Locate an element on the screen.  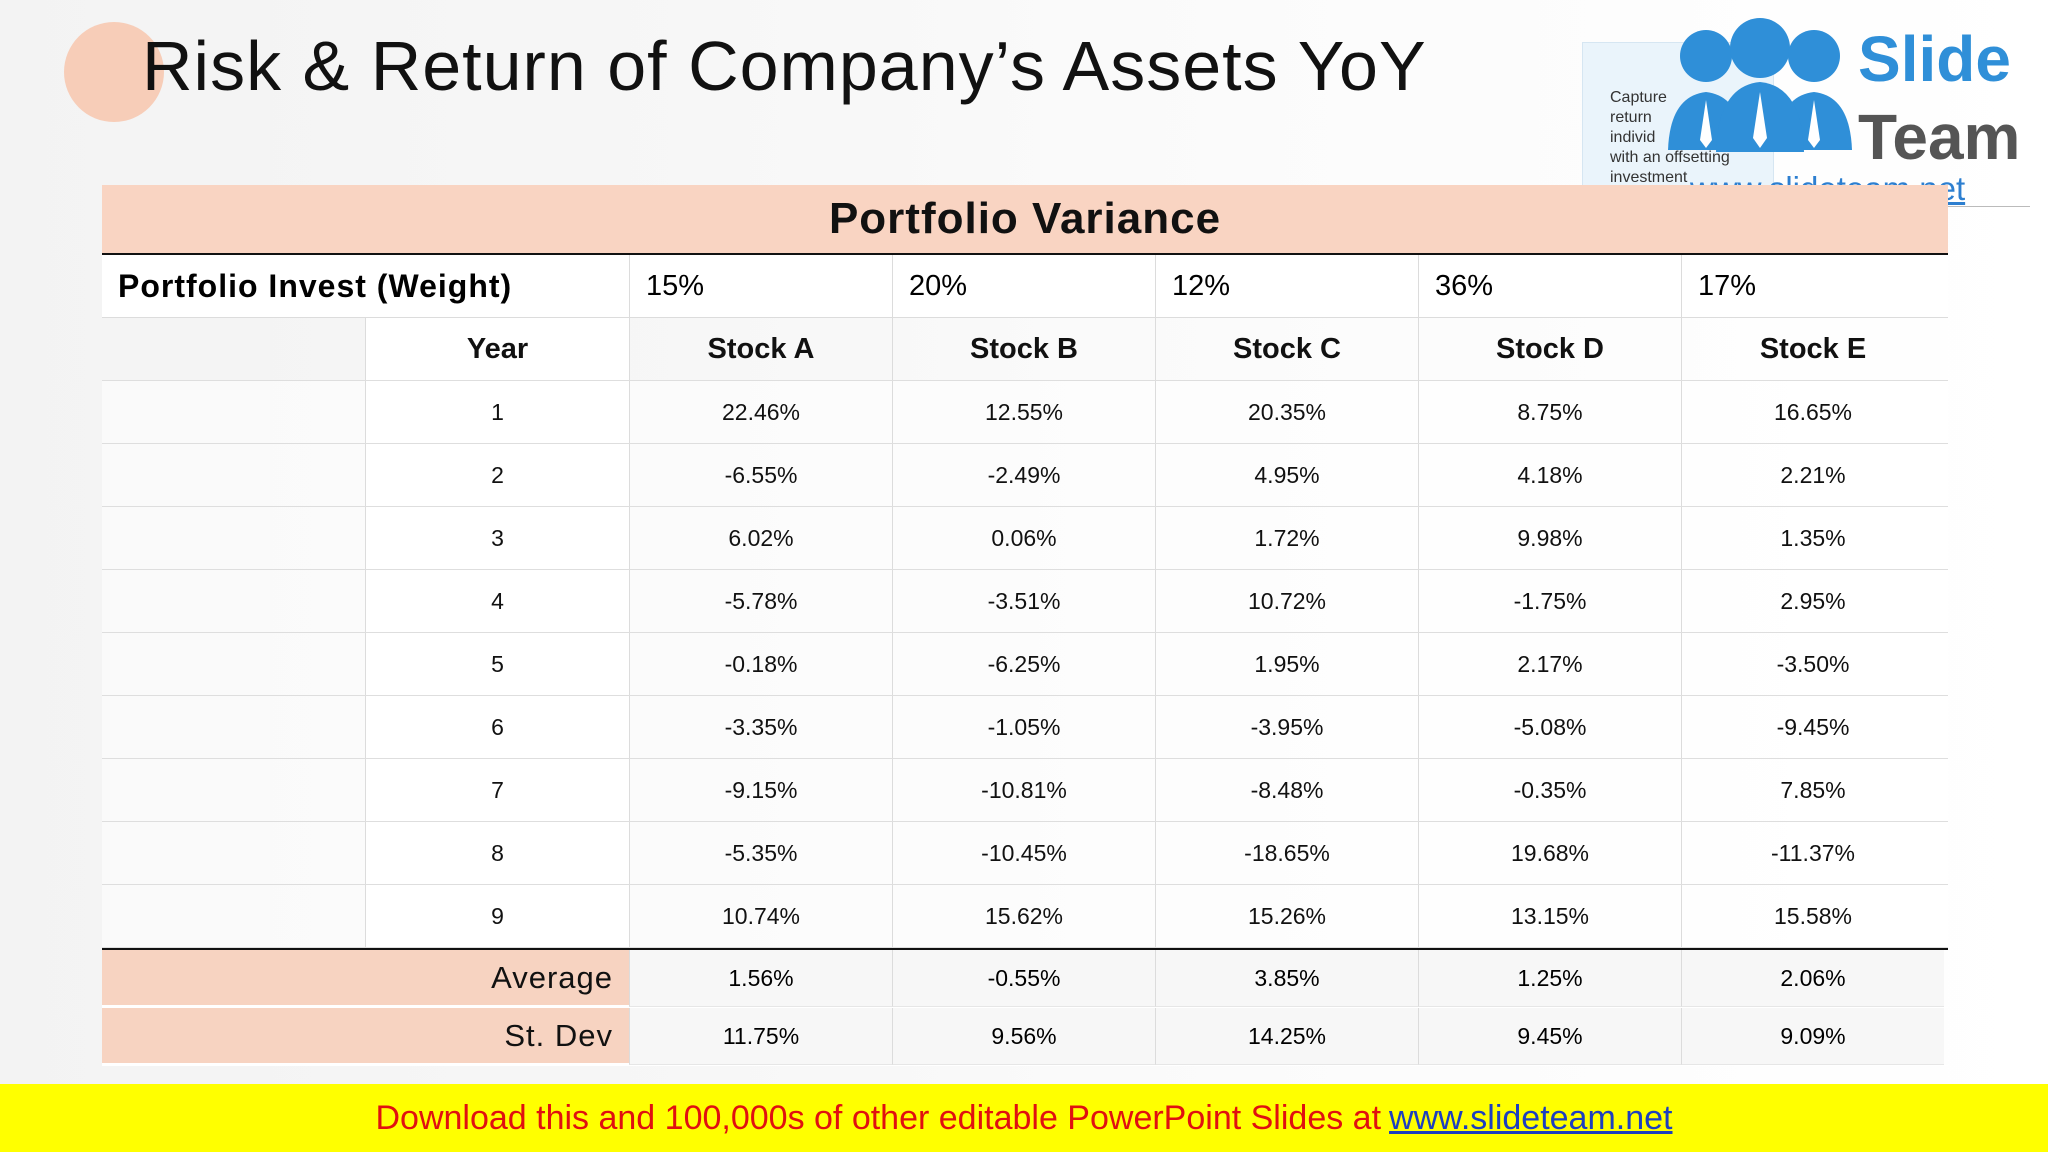
value-cell: 16.65% is located at coordinates (1812, 412).